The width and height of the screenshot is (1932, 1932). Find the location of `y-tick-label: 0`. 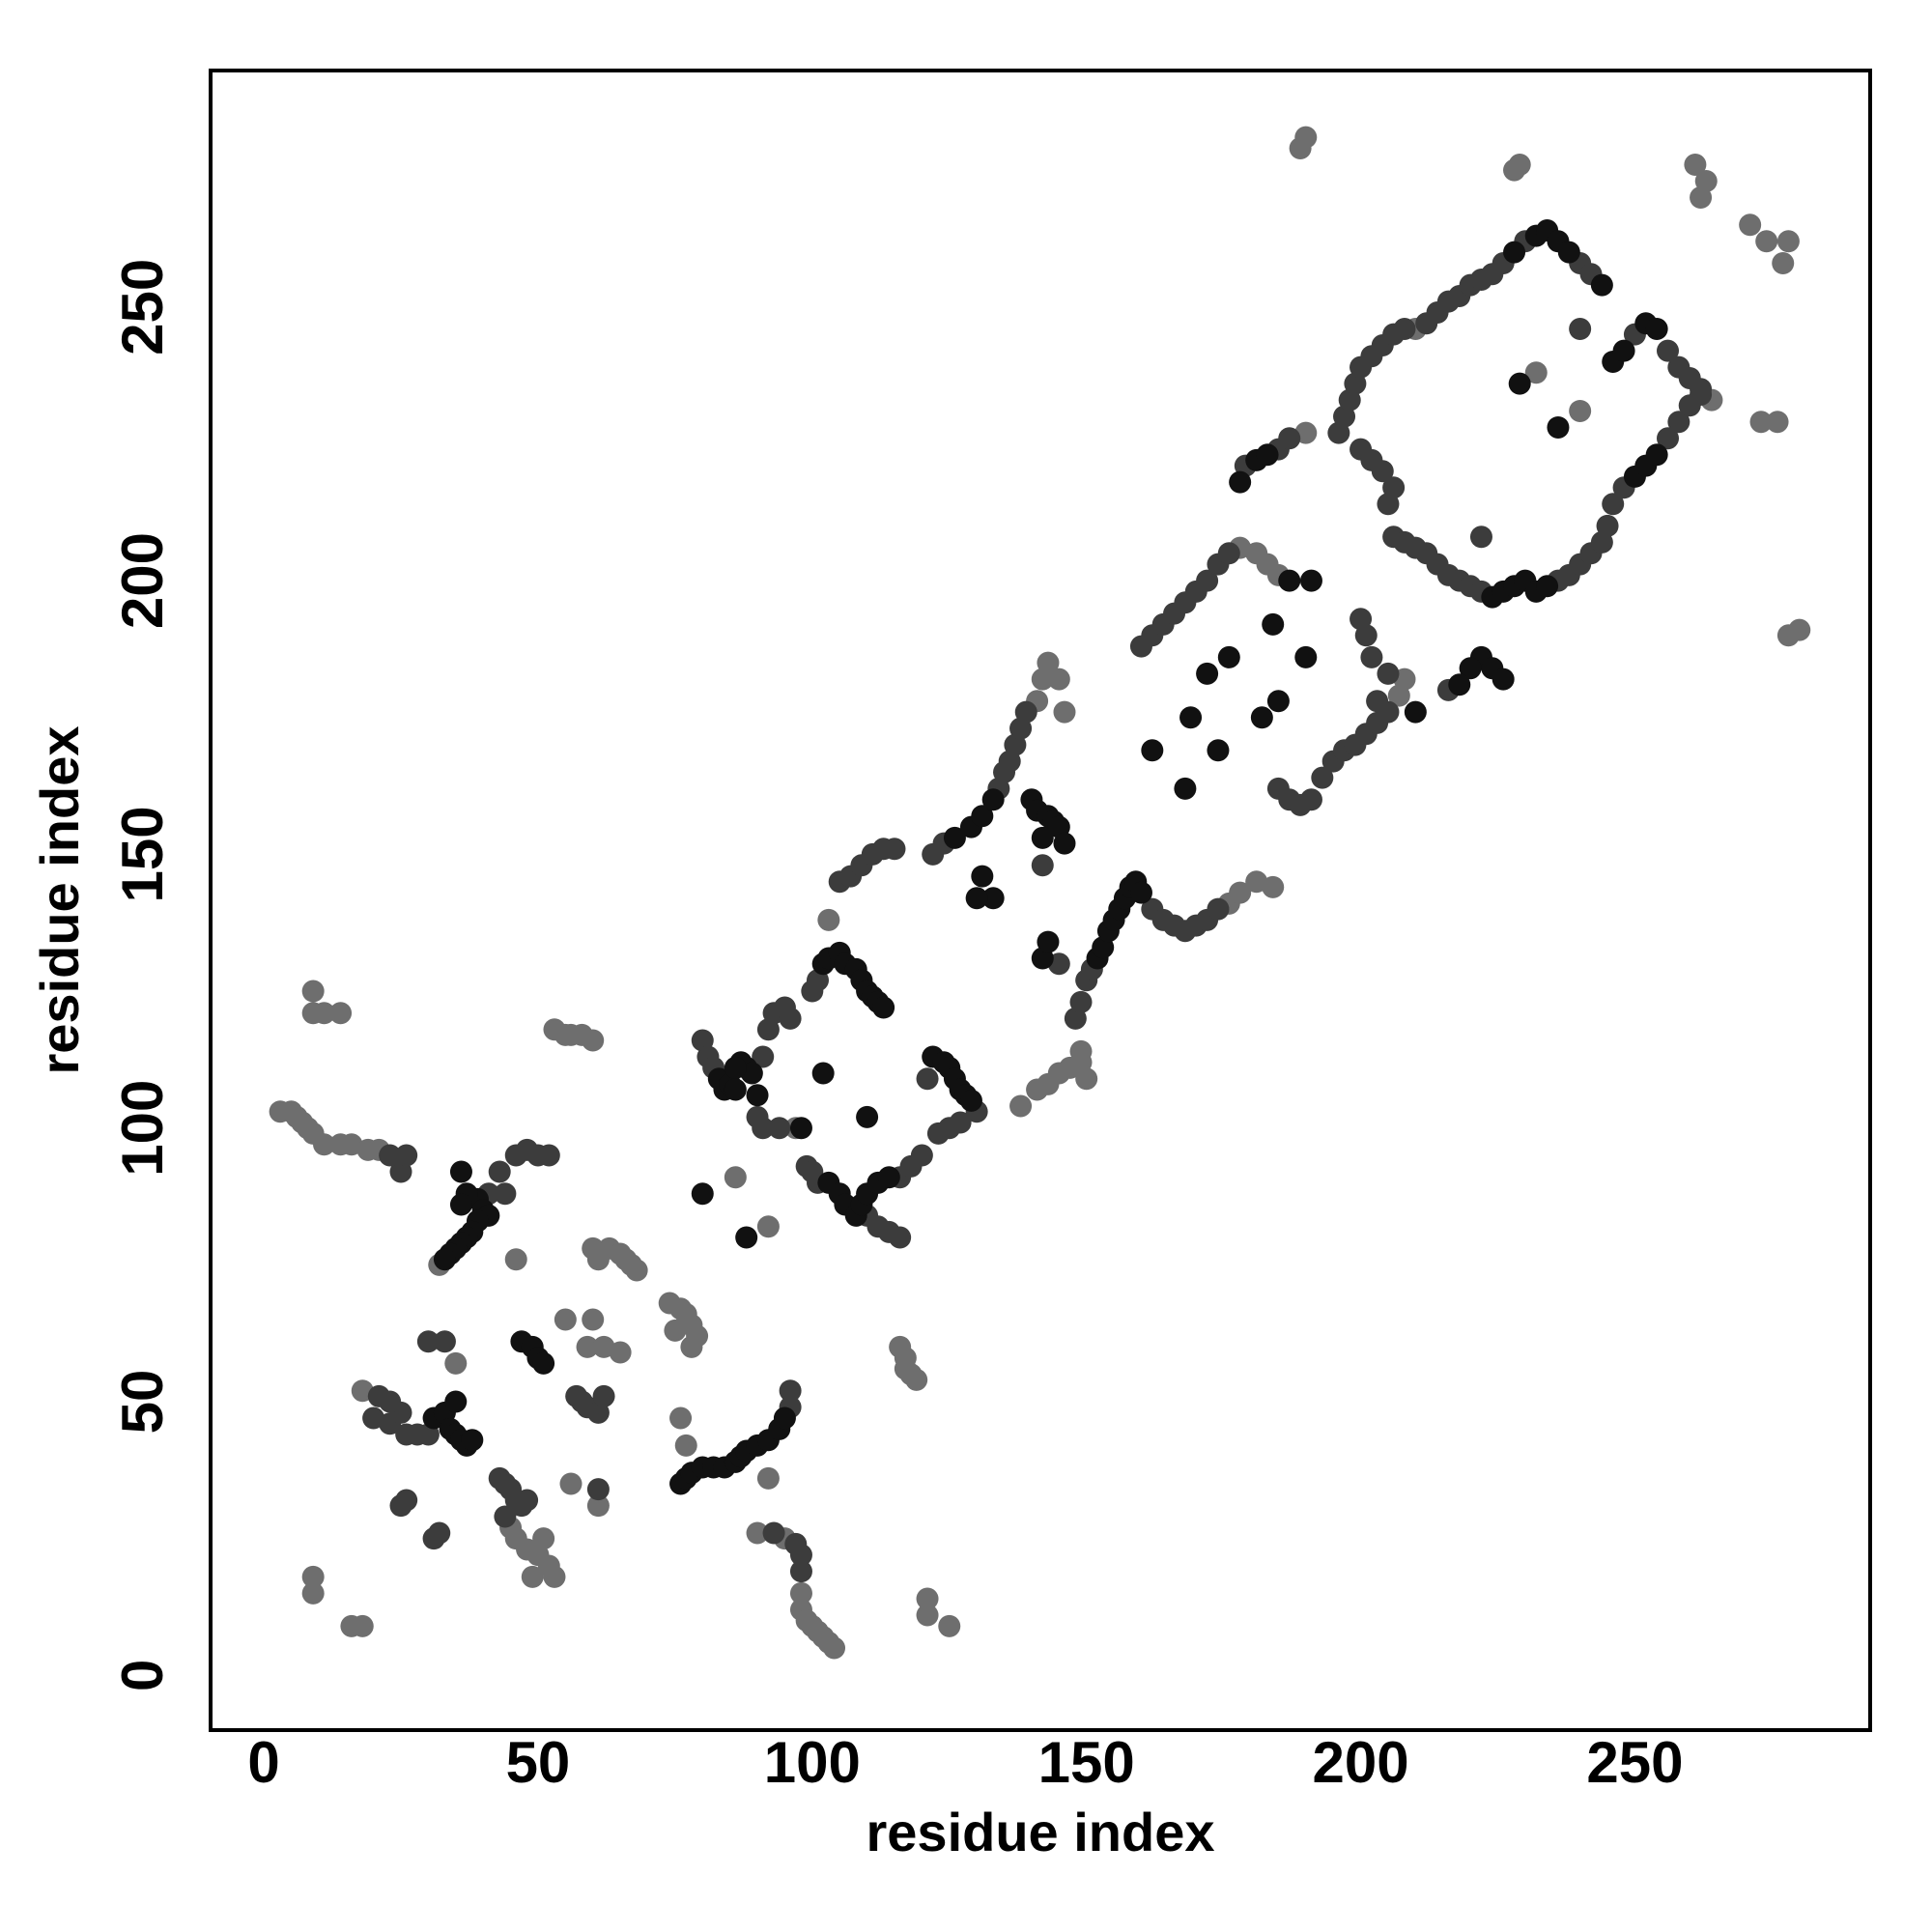

y-tick-label: 0 is located at coordinates (142, 1675).